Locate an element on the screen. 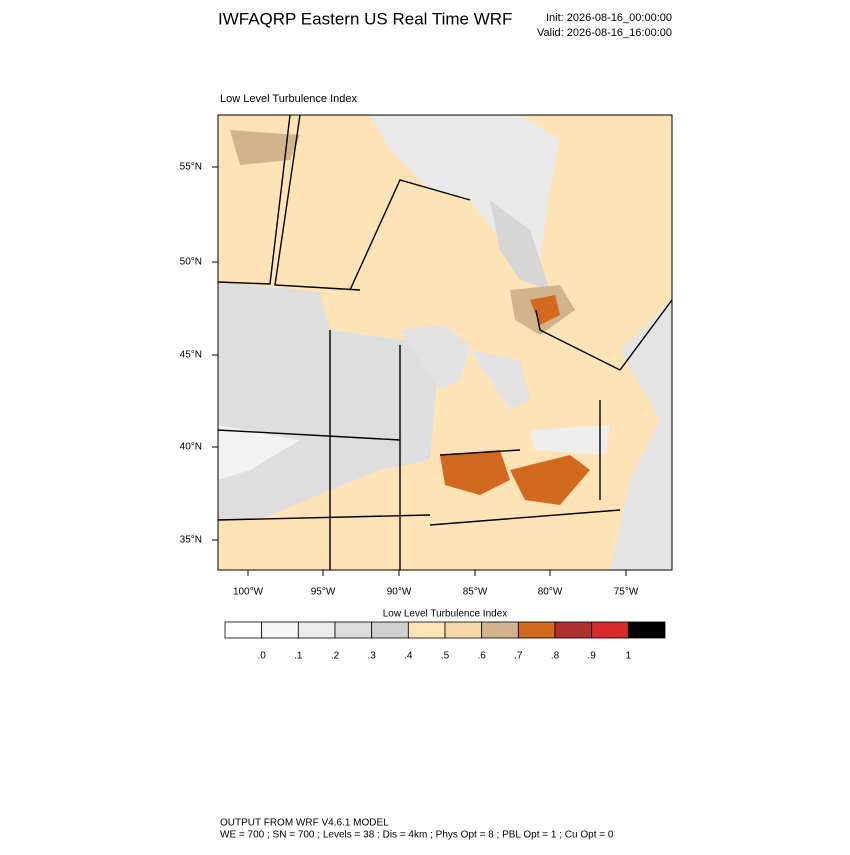  colorbar-label: .1 is located at coordinates (298, 656).